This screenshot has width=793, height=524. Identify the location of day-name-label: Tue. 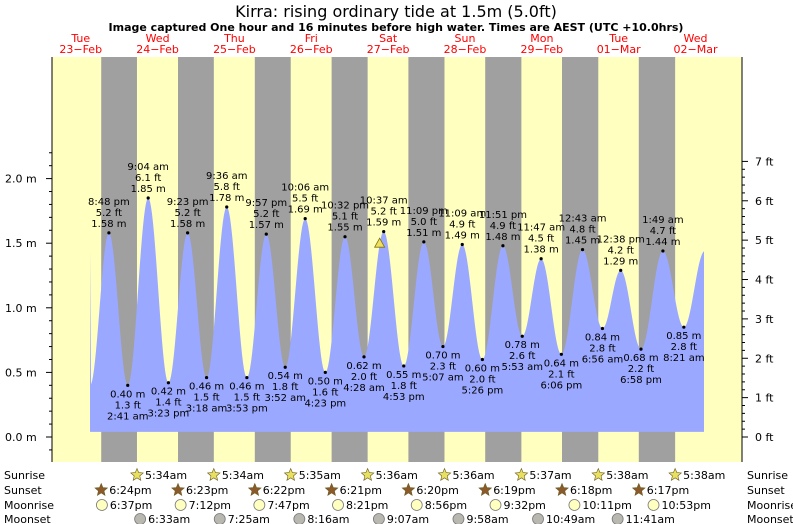
(80, 38).